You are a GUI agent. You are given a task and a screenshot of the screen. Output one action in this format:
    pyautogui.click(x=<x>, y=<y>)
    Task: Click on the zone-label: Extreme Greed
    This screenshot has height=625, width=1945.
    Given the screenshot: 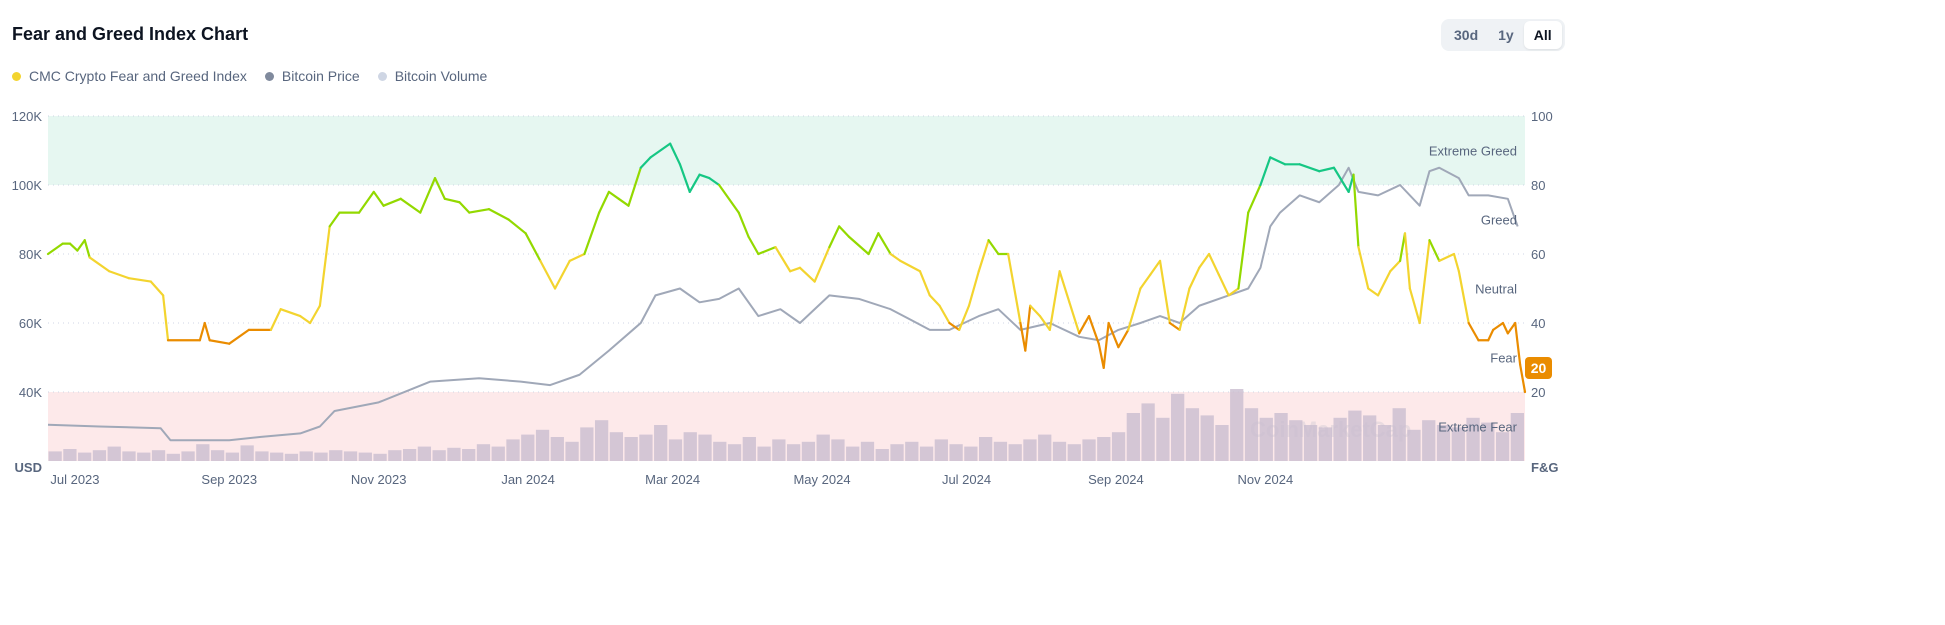 What is the action you would take?
    pyautogui.click(x=1473, y=151)
    